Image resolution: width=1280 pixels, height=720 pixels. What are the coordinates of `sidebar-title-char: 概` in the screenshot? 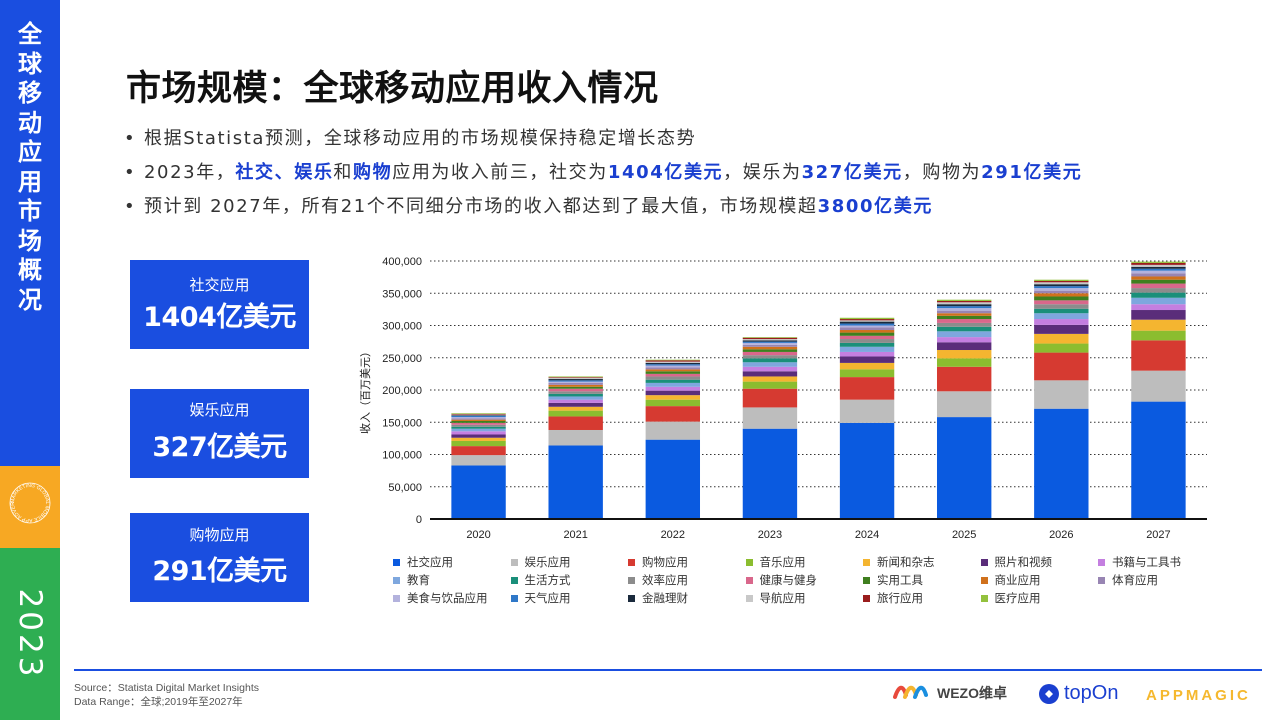 It's located at (30, 270).